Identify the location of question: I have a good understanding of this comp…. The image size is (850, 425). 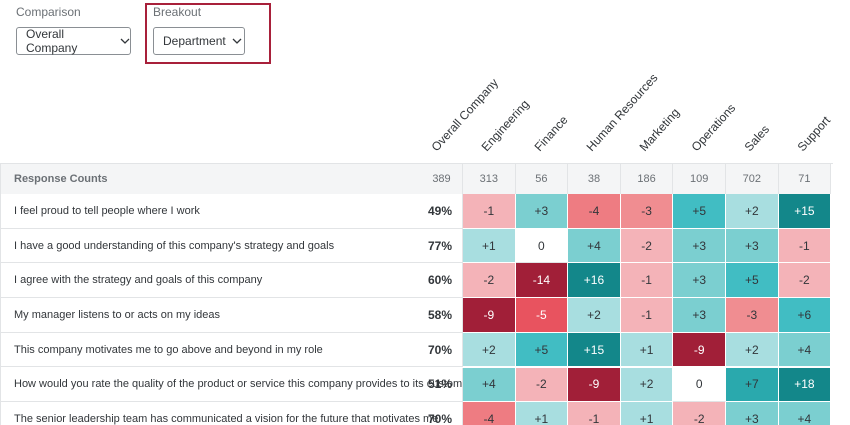
(211, 246).